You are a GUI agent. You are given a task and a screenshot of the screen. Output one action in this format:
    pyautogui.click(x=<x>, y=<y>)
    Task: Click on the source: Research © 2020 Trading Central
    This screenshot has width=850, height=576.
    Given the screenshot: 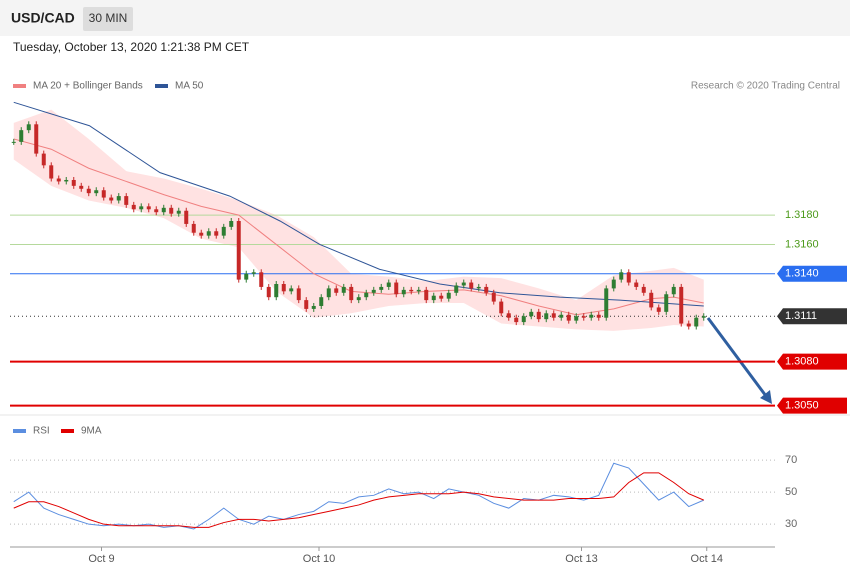 What is the action you would take?
    pyautogui.click(x=765, y=86)
    